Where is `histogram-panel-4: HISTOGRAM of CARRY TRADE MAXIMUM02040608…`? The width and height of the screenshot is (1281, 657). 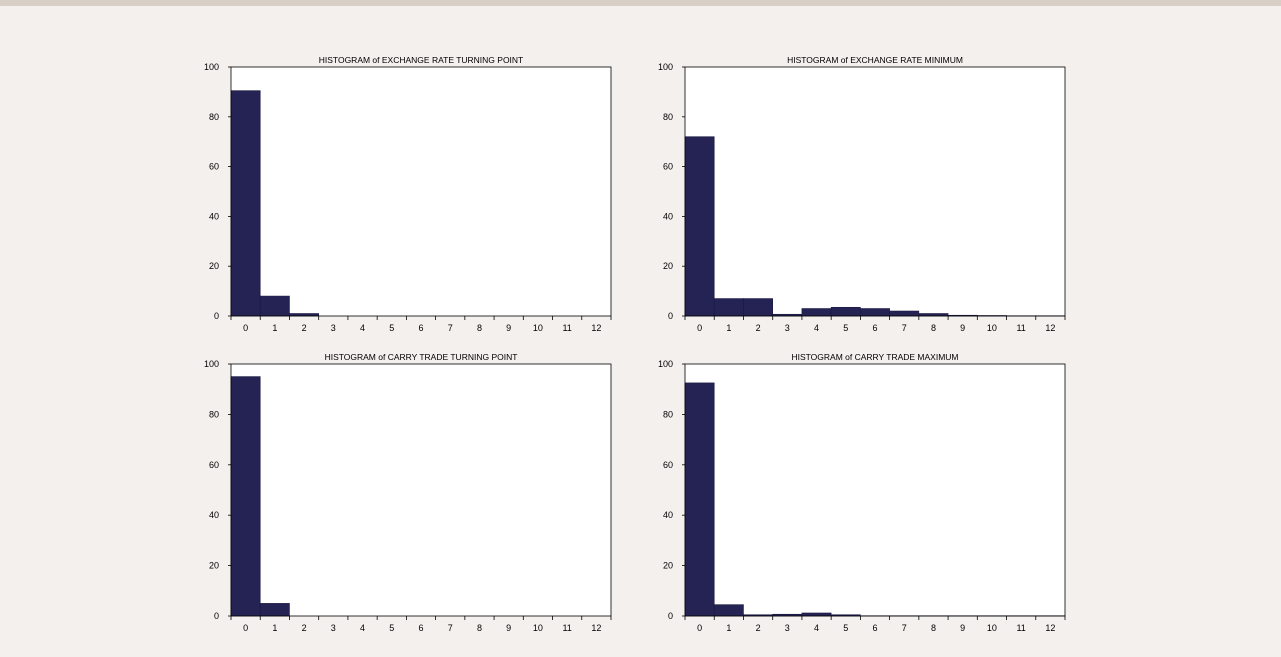 histogram-panel-4: HISTOGRAM of CARRY TRADE MAXIMUM02040608… is located at coordinates (862, 492).